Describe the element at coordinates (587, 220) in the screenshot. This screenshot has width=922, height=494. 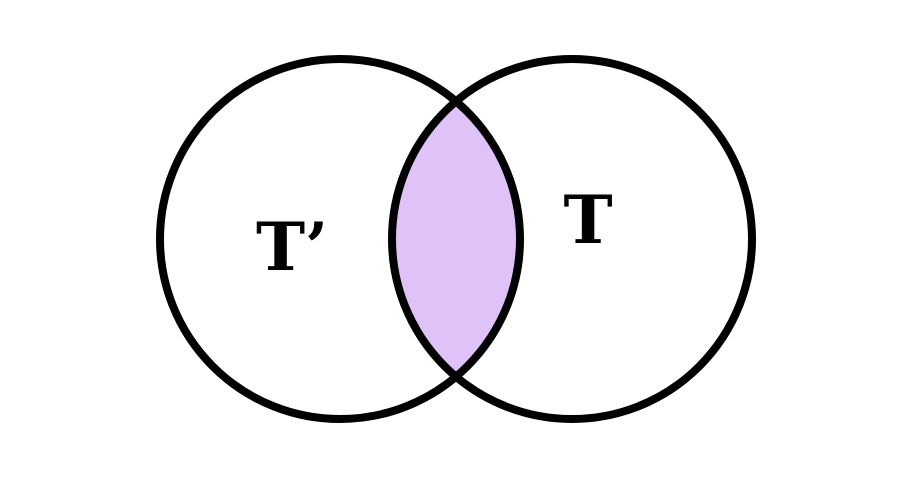
I see `right-set-label: T` at that location.